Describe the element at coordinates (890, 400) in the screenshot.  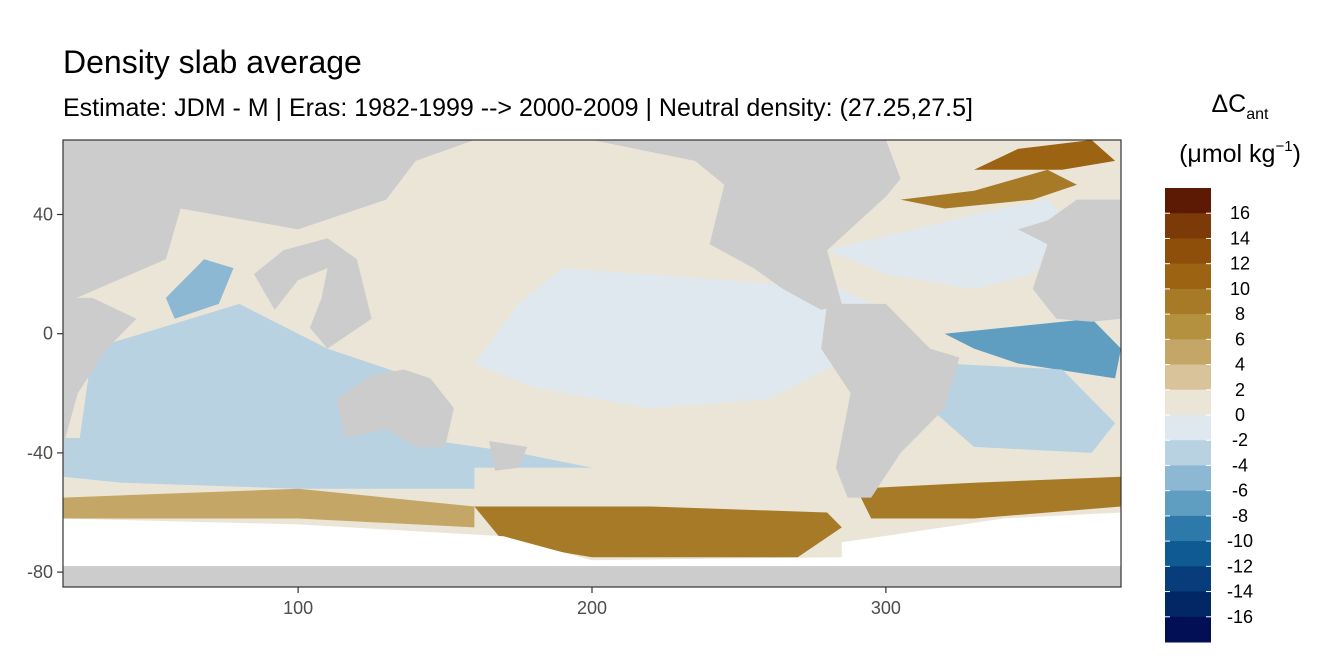
I see `land-south-america` at that location.